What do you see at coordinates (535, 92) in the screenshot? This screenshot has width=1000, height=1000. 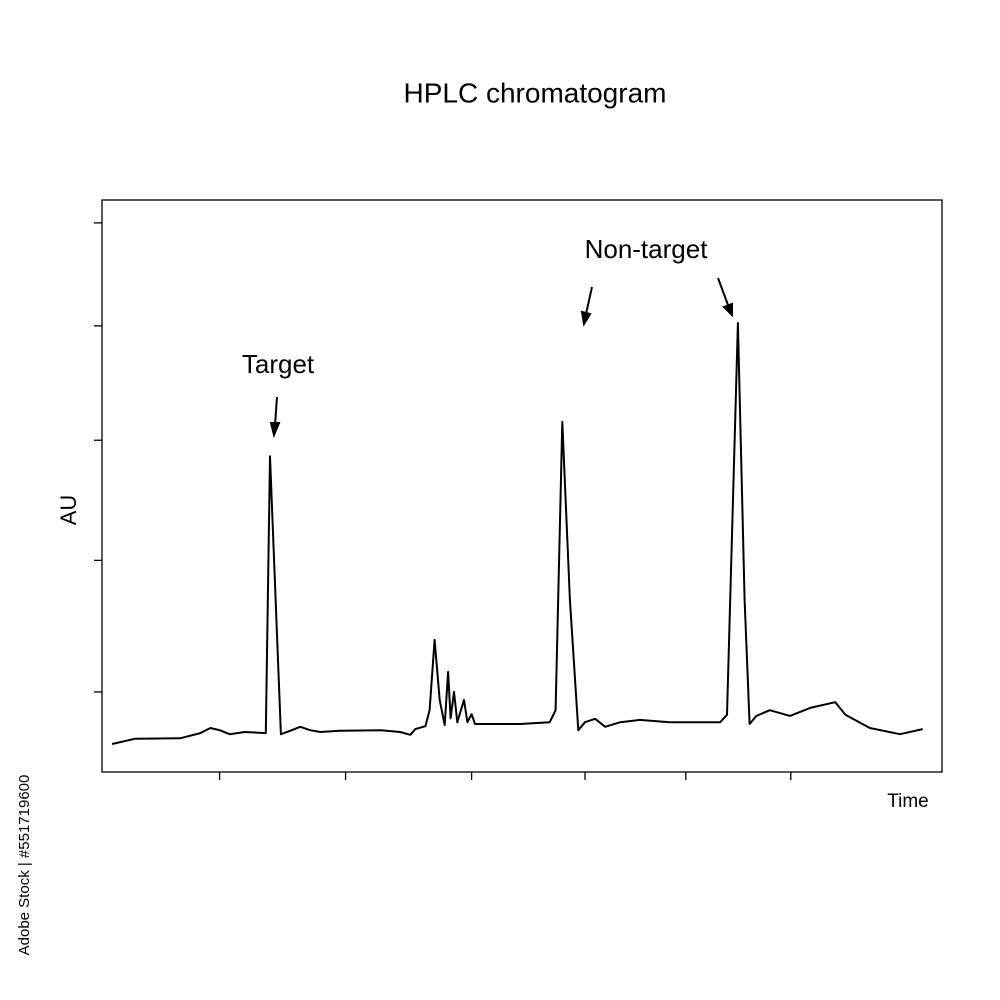 I see `chart-title: HPLC chromatogram` at bounding box center [535, 92].